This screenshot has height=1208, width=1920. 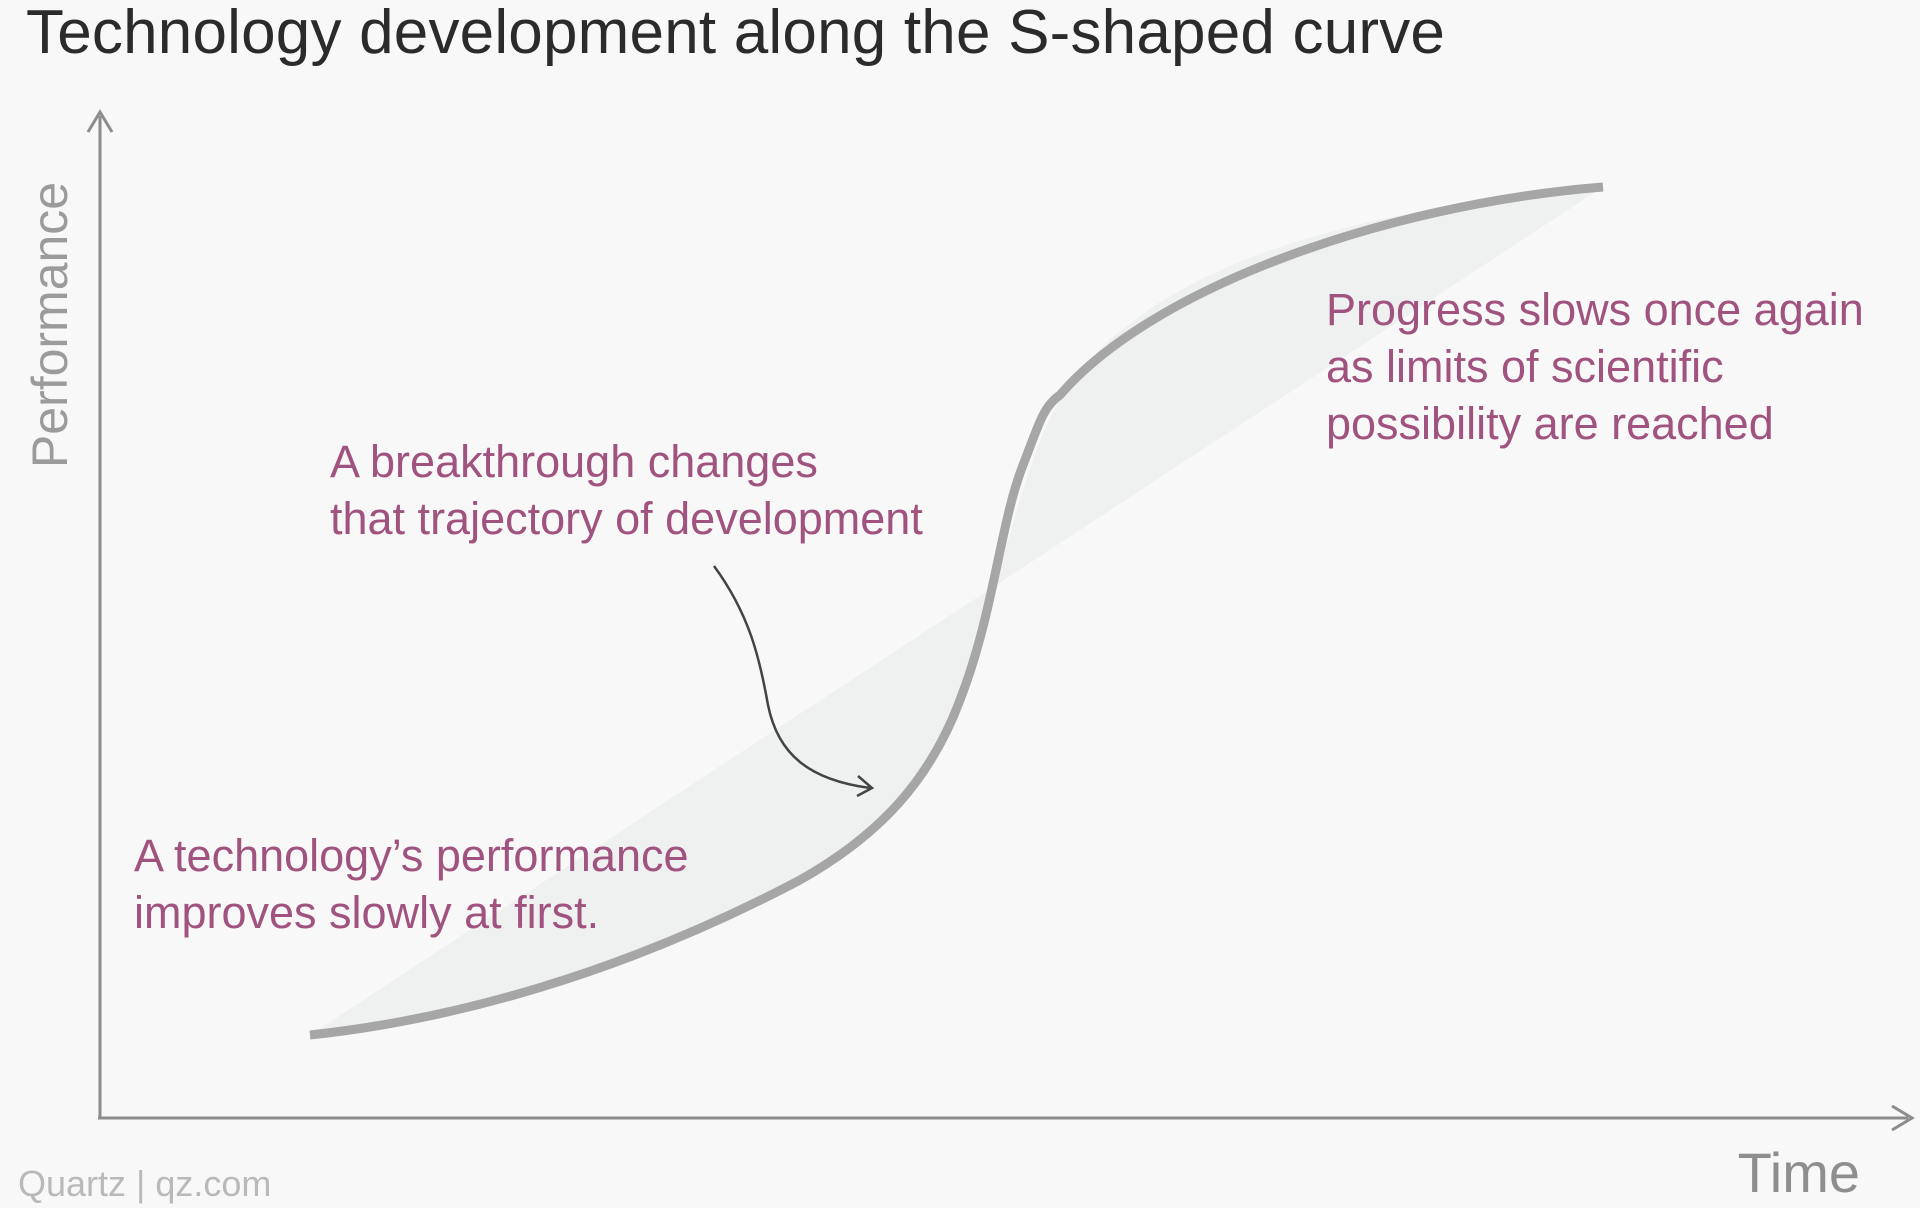 I want to click on x-axis-arrowhead, so click(x=1903, y=1118).